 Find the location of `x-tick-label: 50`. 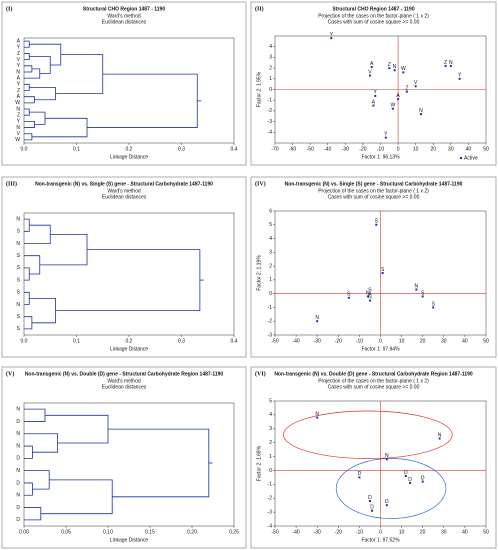

x-tick-label: 50 is located at coordinates (486, 149).